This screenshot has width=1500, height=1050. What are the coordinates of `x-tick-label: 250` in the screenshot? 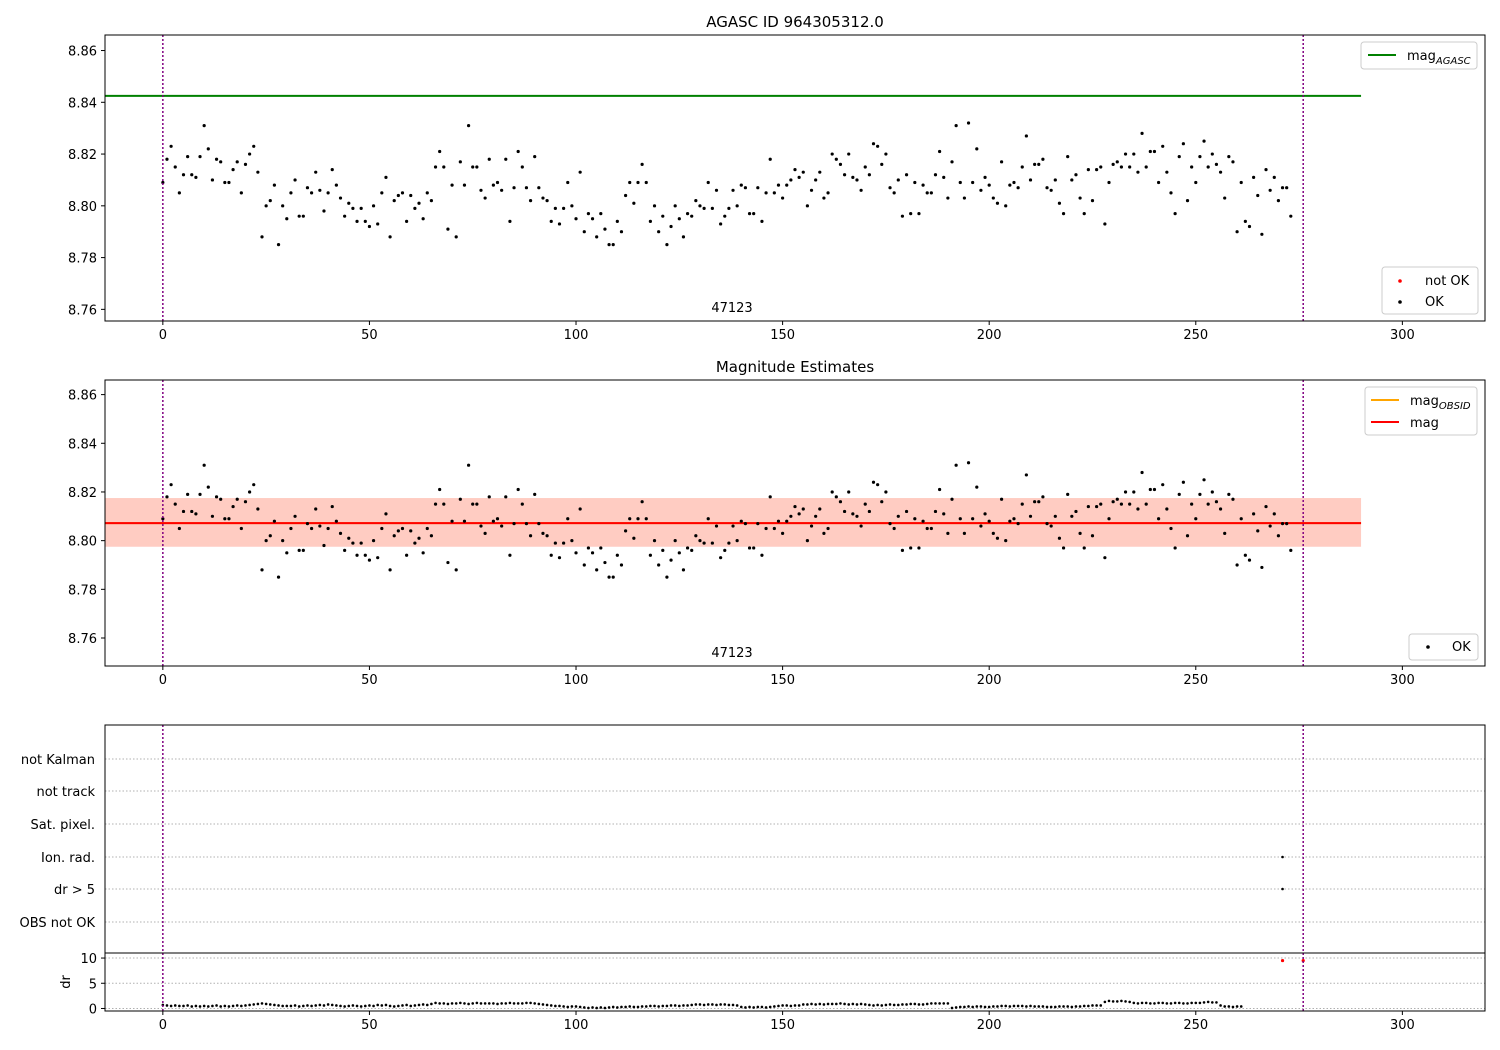 It's located at (1195, 1025).